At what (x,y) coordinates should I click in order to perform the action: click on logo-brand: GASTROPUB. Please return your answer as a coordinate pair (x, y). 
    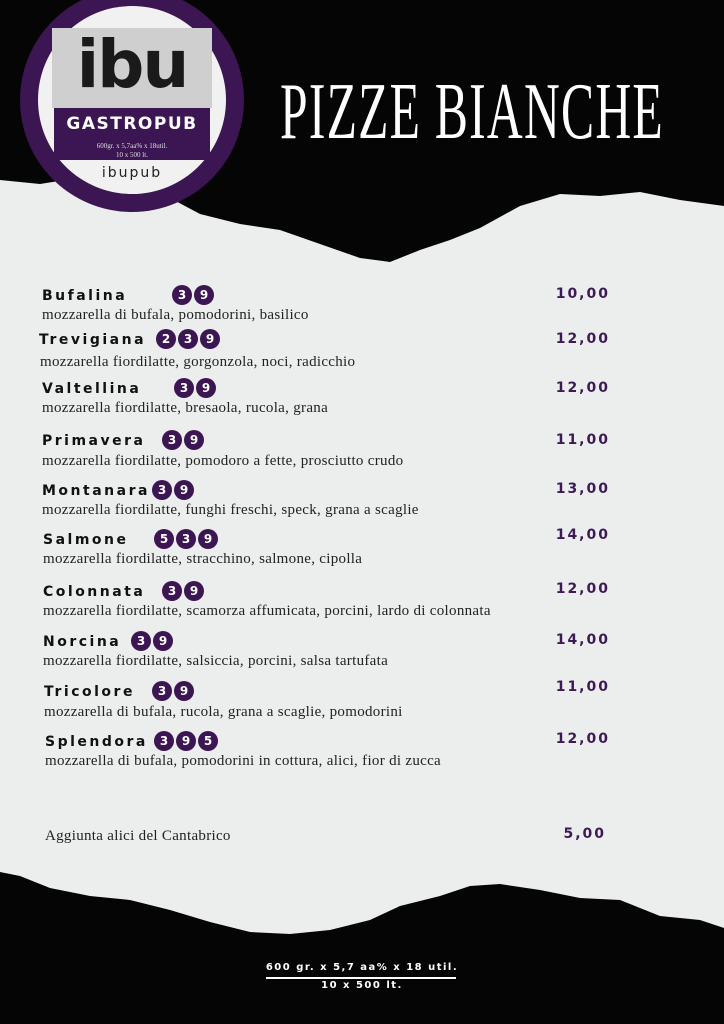
    Looking at the image, I should click on (132, 124).